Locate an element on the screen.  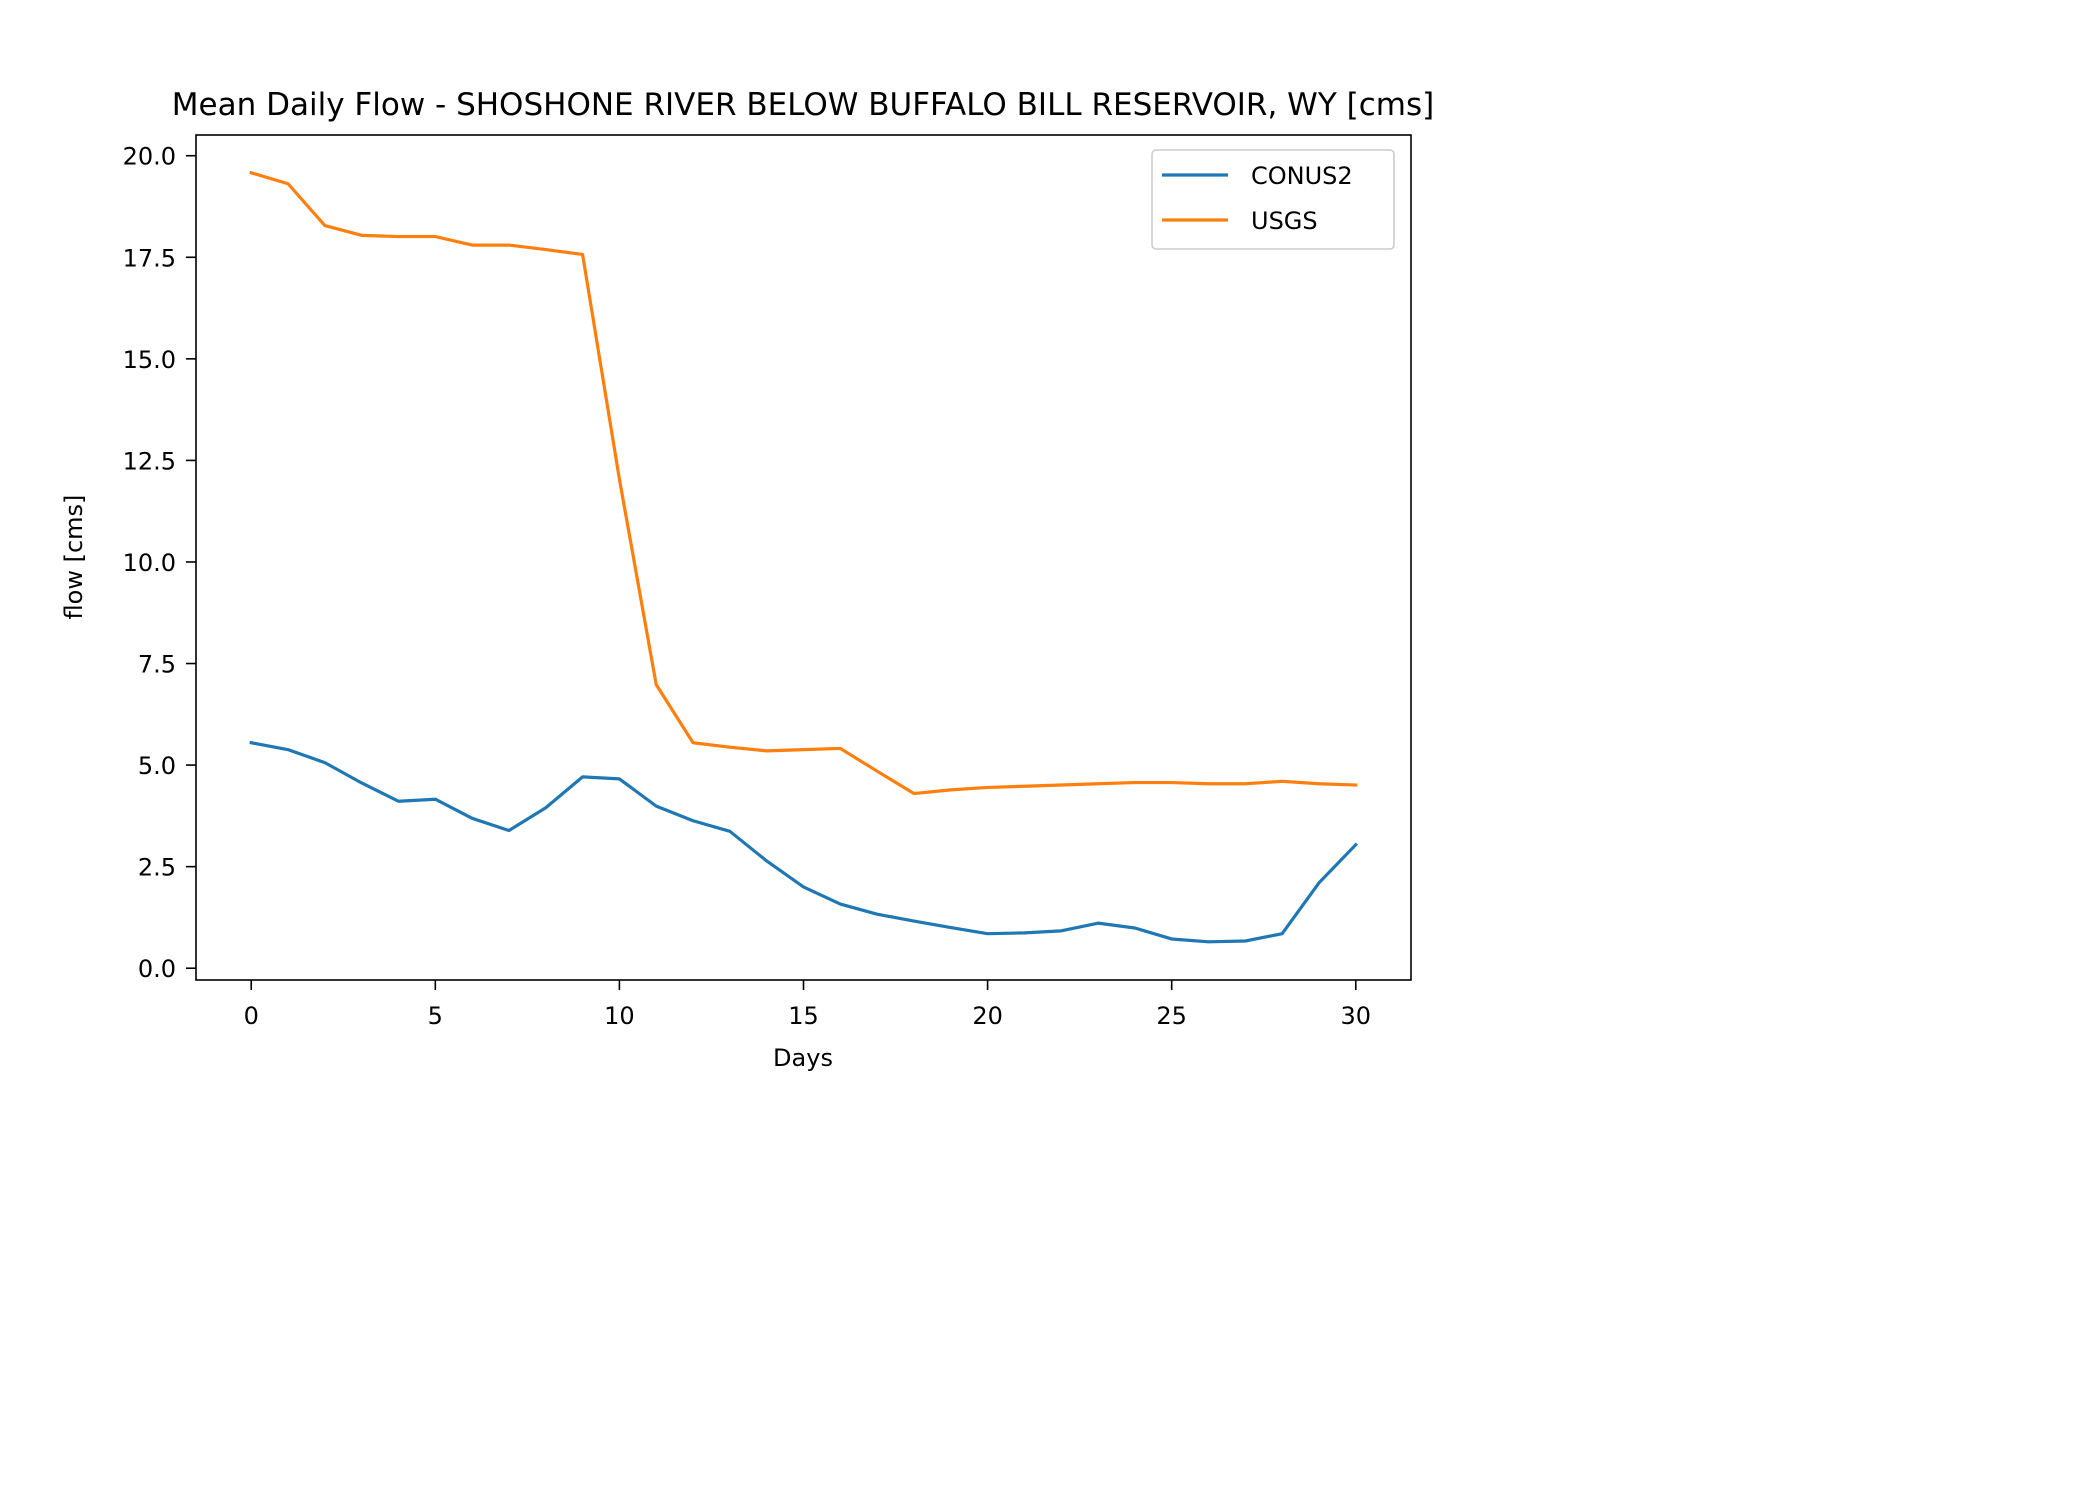
x-tick-label: 0 is located at coordinates (251, 1016).